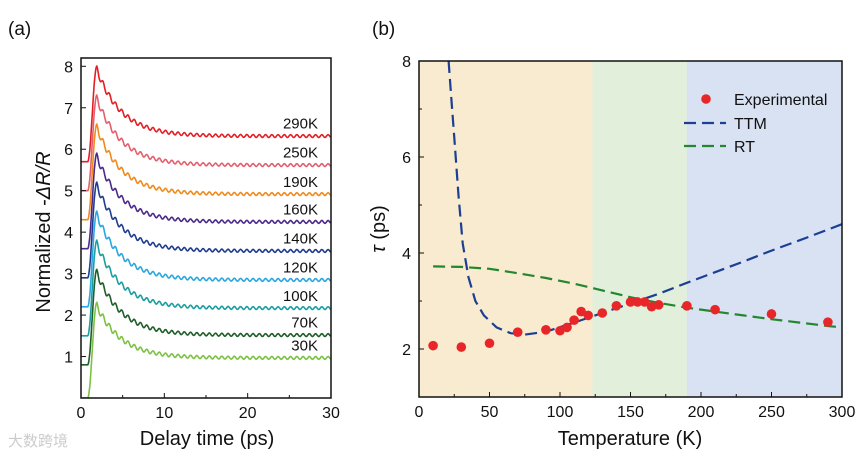 This screenshot has height=459, width=865. What do you see at coordinates (379, 225) in the screenshot?
I see `ylabel-unit: (ps)` at bounding box center [379, 225].